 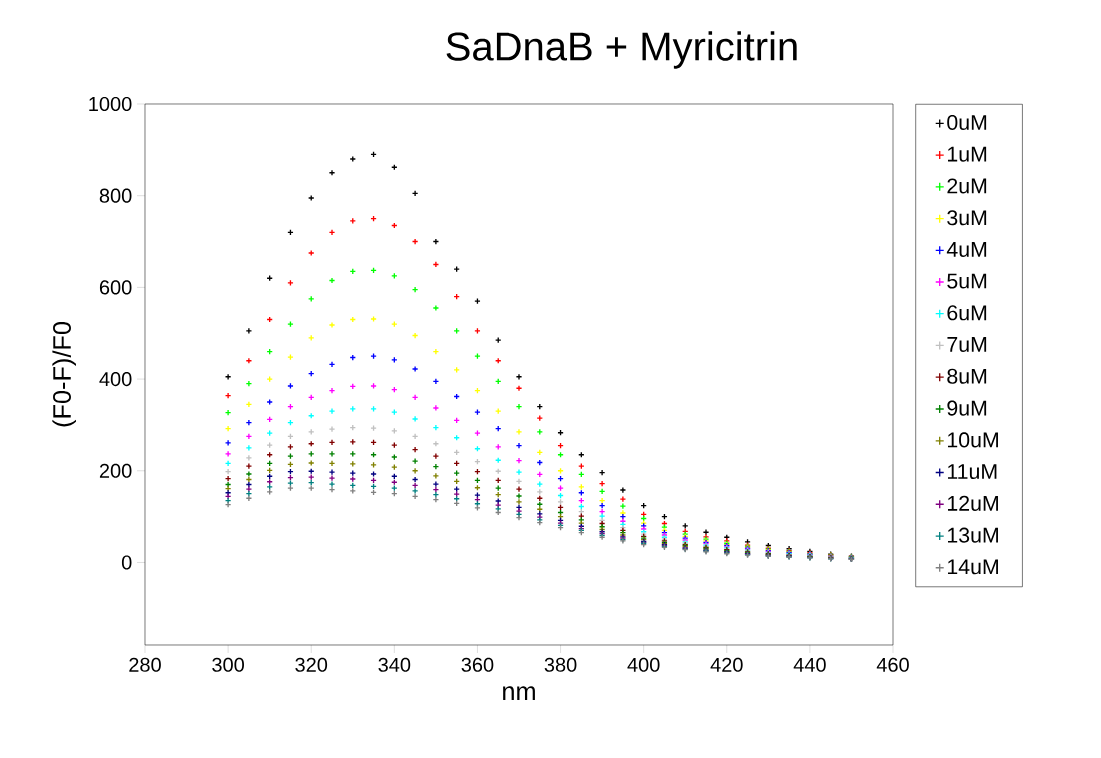 I want to click on legend-label: 3uM, so click(x=967, y=218).